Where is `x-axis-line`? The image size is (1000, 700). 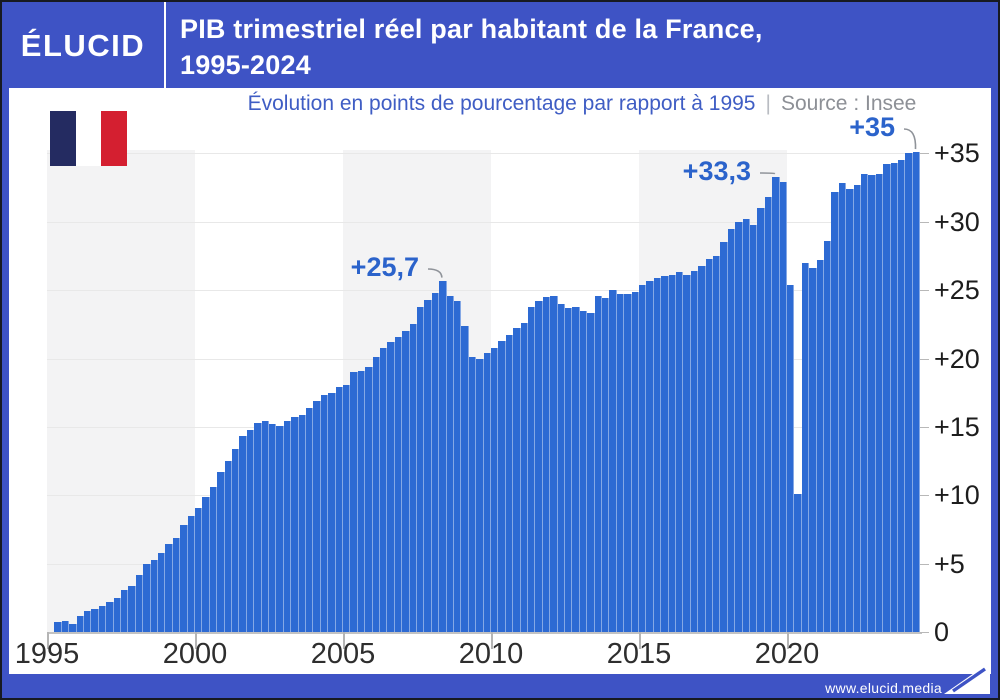 x-axis-line is located at coordinates (484, 633).